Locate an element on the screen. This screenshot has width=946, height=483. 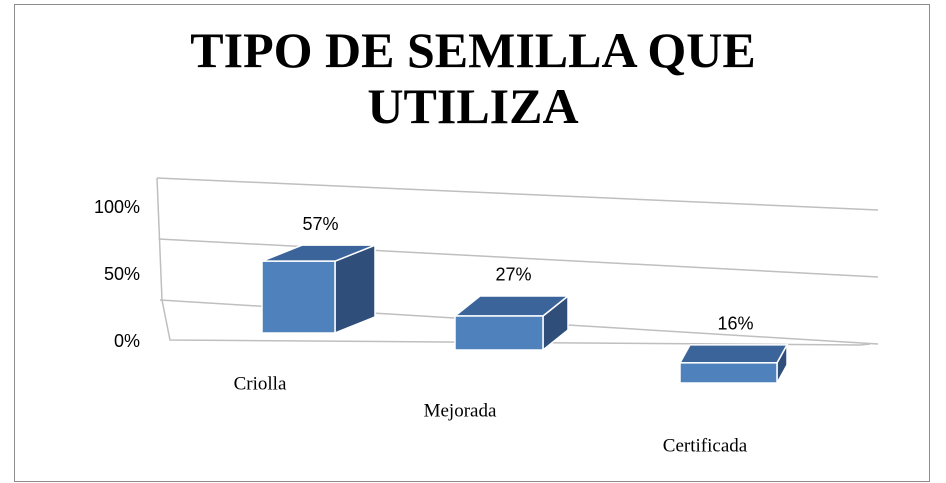
bar-top is located at coordinates (733, 354).